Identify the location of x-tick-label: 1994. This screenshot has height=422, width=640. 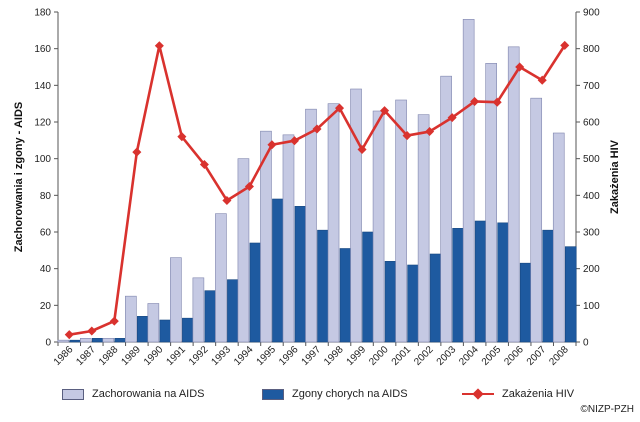
(244, 356).